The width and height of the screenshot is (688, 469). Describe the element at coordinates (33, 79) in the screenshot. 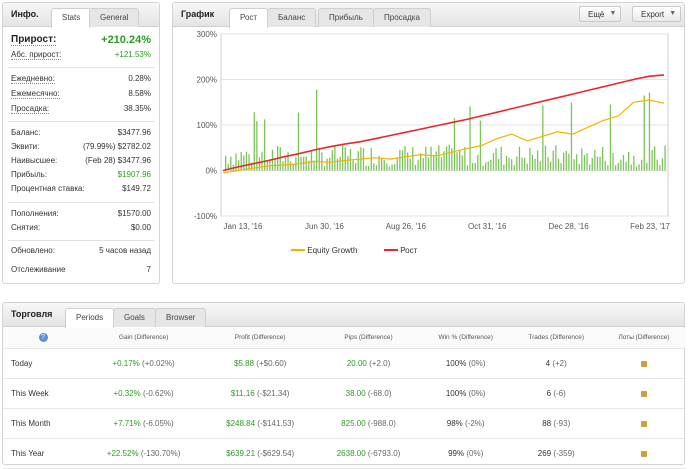

I see `daily-label: Ежедневно:` at that location.